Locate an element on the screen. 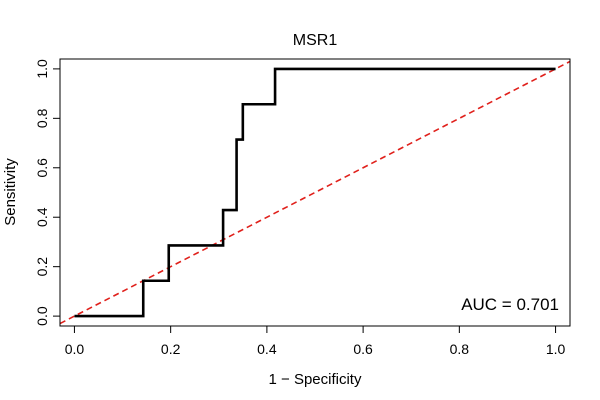 The height and width of the screenshot is (400, 600). x-tick-label: 0.4 is located at coordinates (267, 349).